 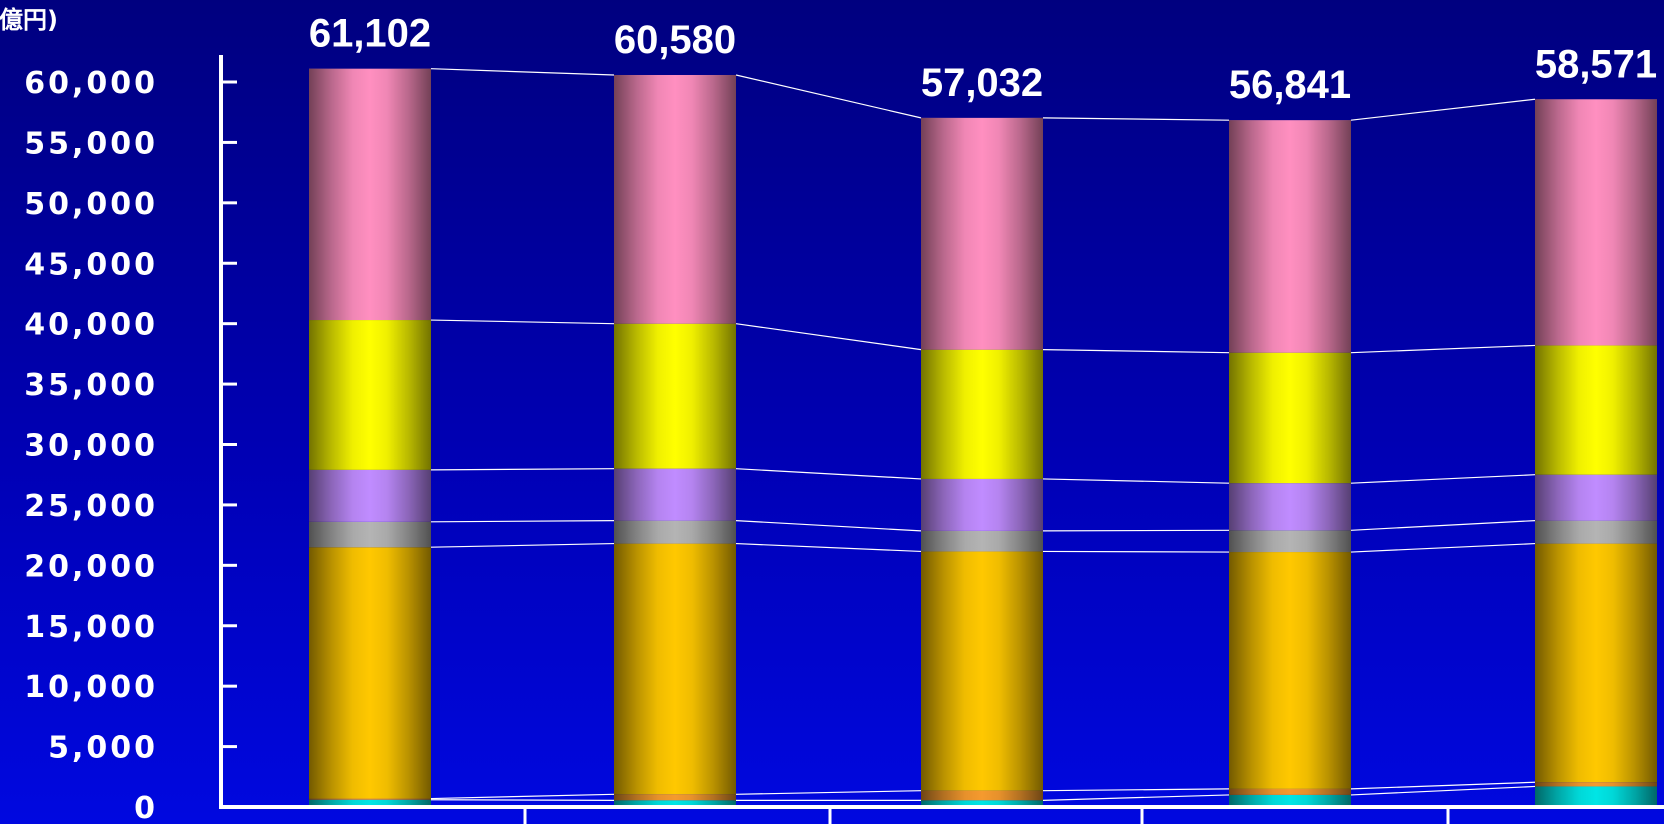 What do you see at coordinates (370, 34) in the screenshot?
I see `total-label: 61,102` at bounding box center [370, 34].